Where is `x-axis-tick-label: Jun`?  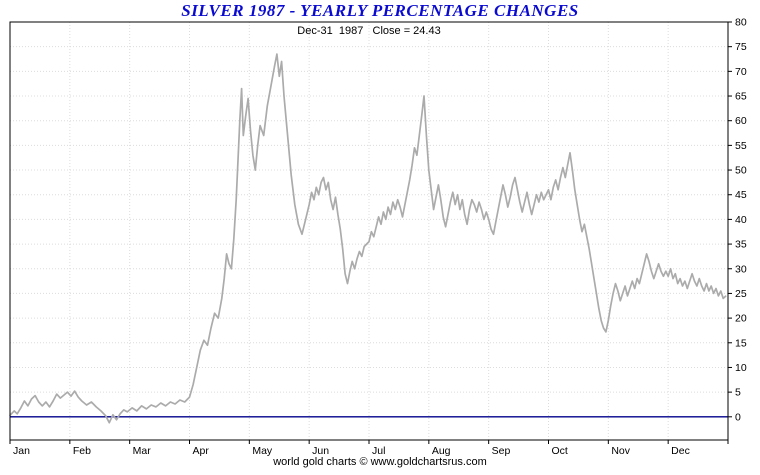
x-axis-tick-label: Jun is located at coordinates (320, 451).